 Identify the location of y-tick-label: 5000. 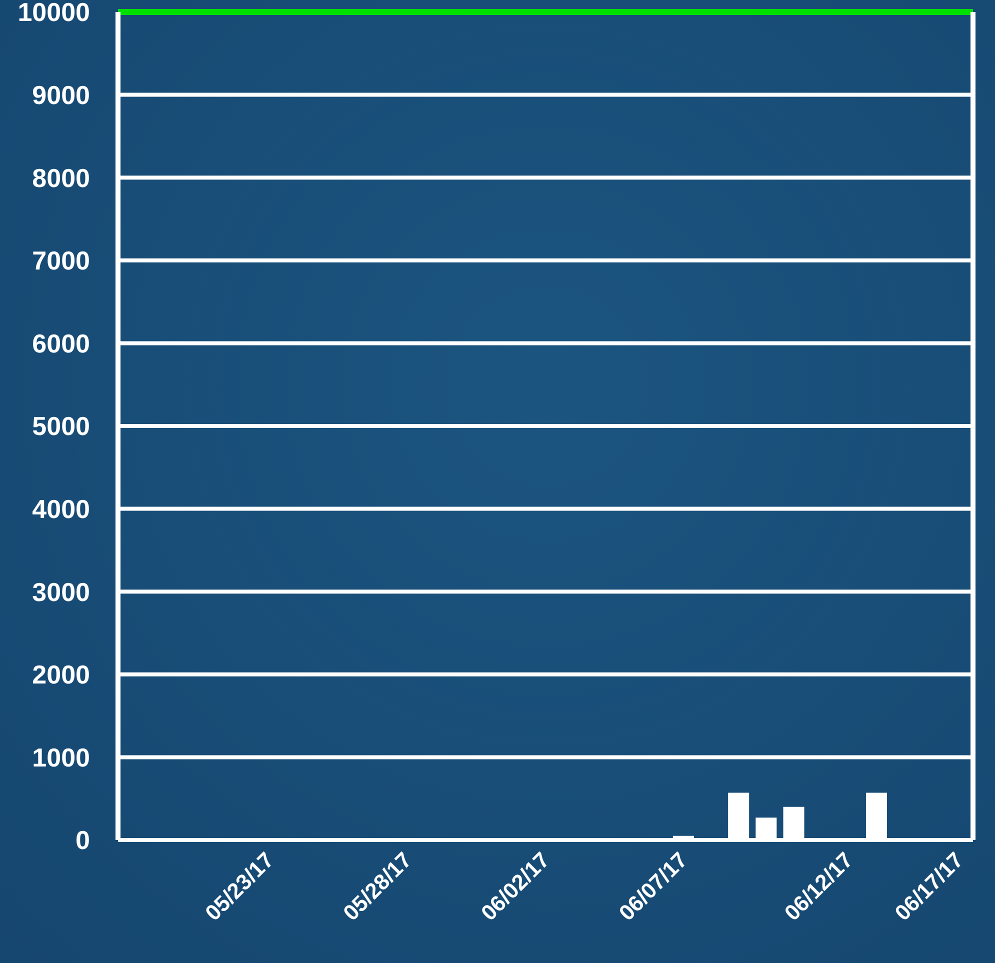
(61, 426).